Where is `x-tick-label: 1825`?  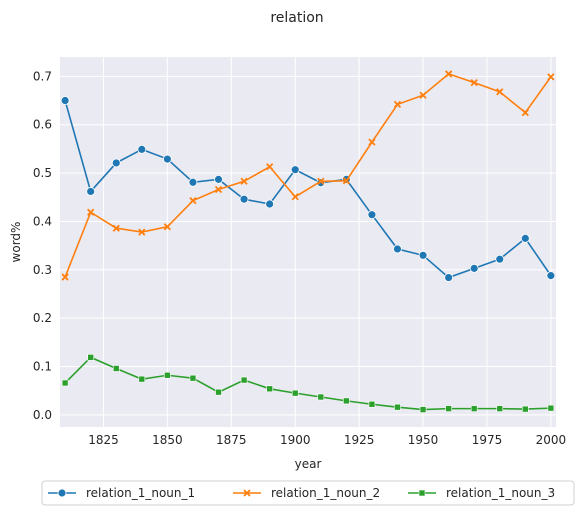 x-tick-label: 1825 is located at coordinates (103, 440).